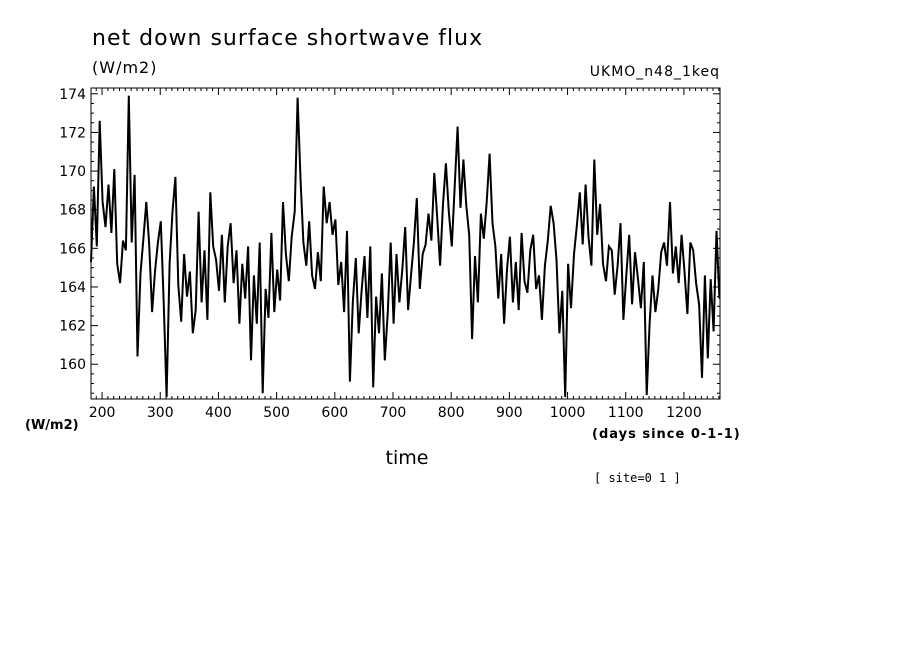 This screenshot has height=654, width=904. Describe the element at coordinates (124, 67) in the screenshot. I see `units-top-label: (W/m2)` at that location.